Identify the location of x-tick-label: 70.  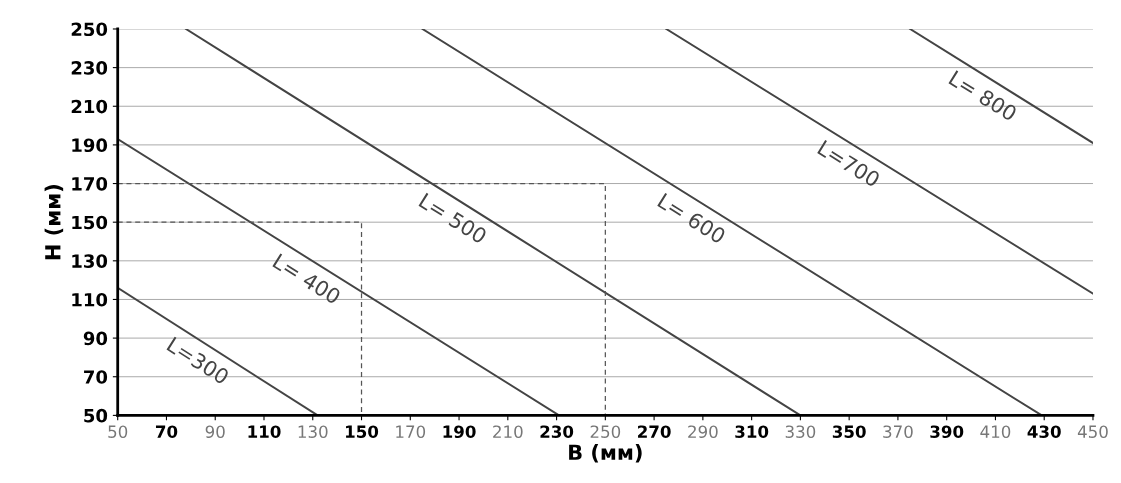
(166, 431).